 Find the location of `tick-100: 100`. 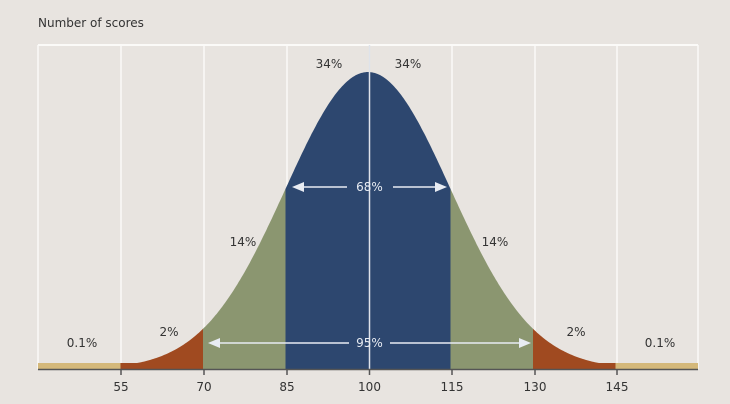

tick-100: 100 is located at coordinates (369, 387).